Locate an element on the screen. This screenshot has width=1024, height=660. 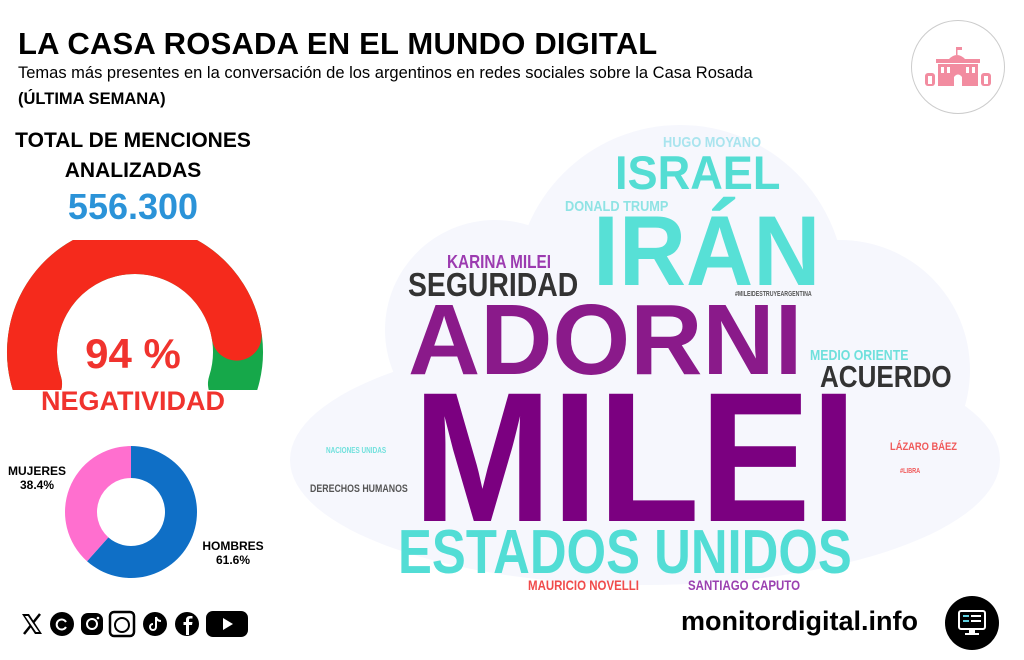
word-cloud-term: MILEI is located at coordinates (635, 458).